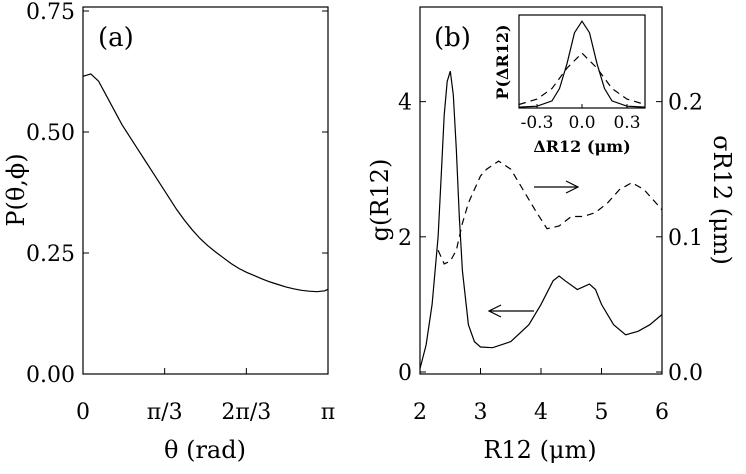  I want to click on inset-frame, so click(582, 61).